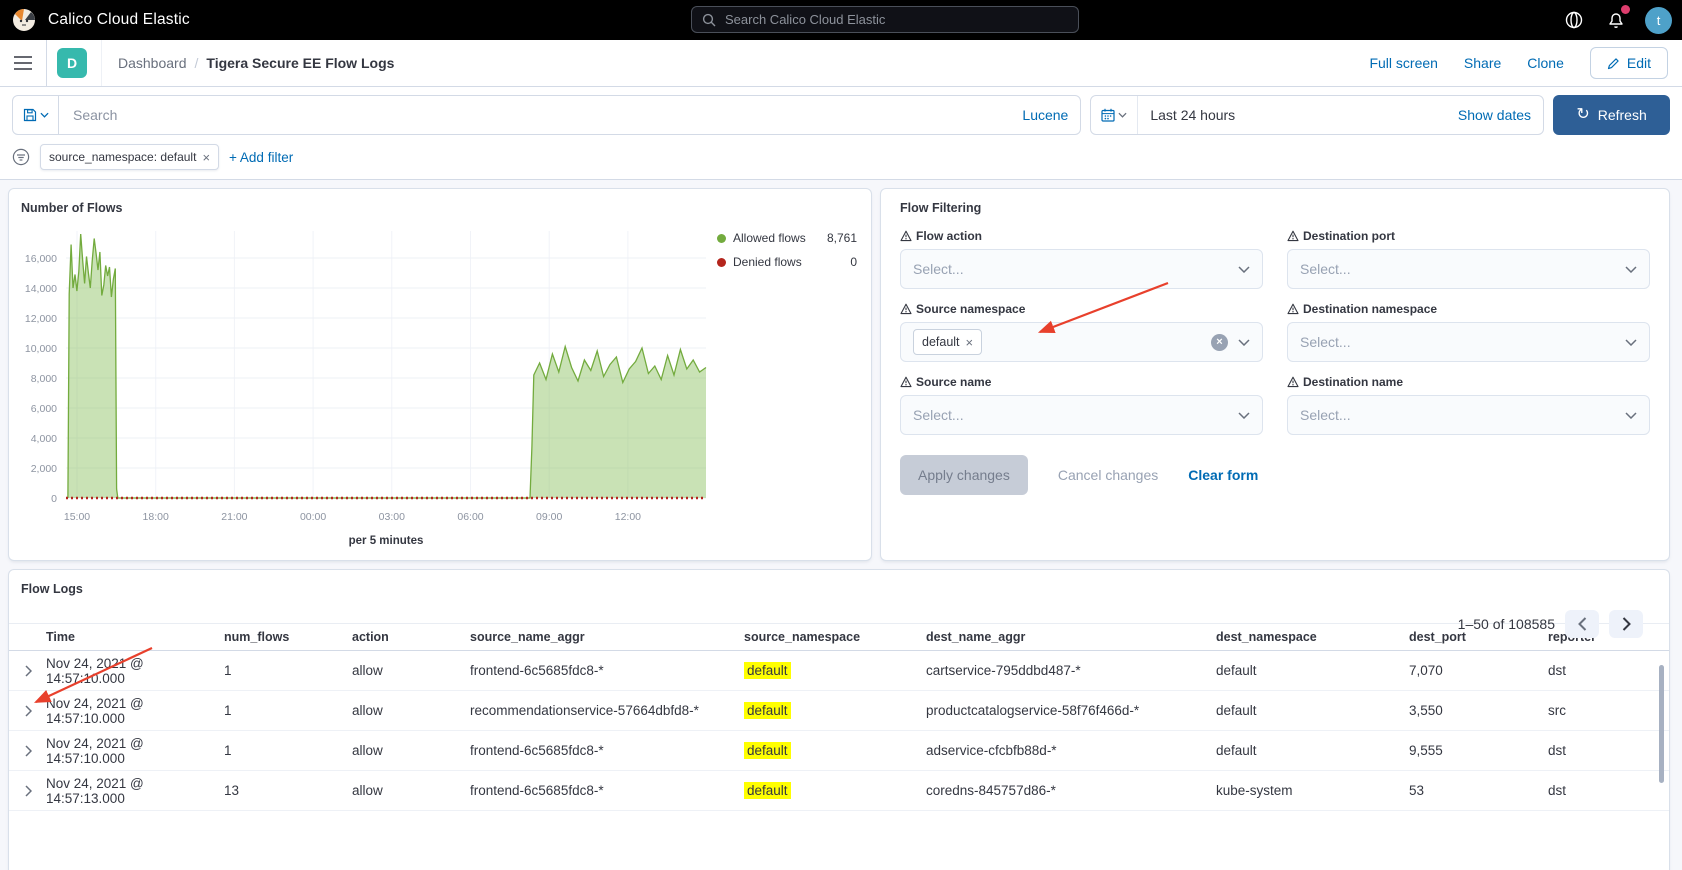 The width and height of the screenshot is (1682, 870). Describe the element at coordinates (60, 637) in the screenshot. I see `column-header: Time` at that location.